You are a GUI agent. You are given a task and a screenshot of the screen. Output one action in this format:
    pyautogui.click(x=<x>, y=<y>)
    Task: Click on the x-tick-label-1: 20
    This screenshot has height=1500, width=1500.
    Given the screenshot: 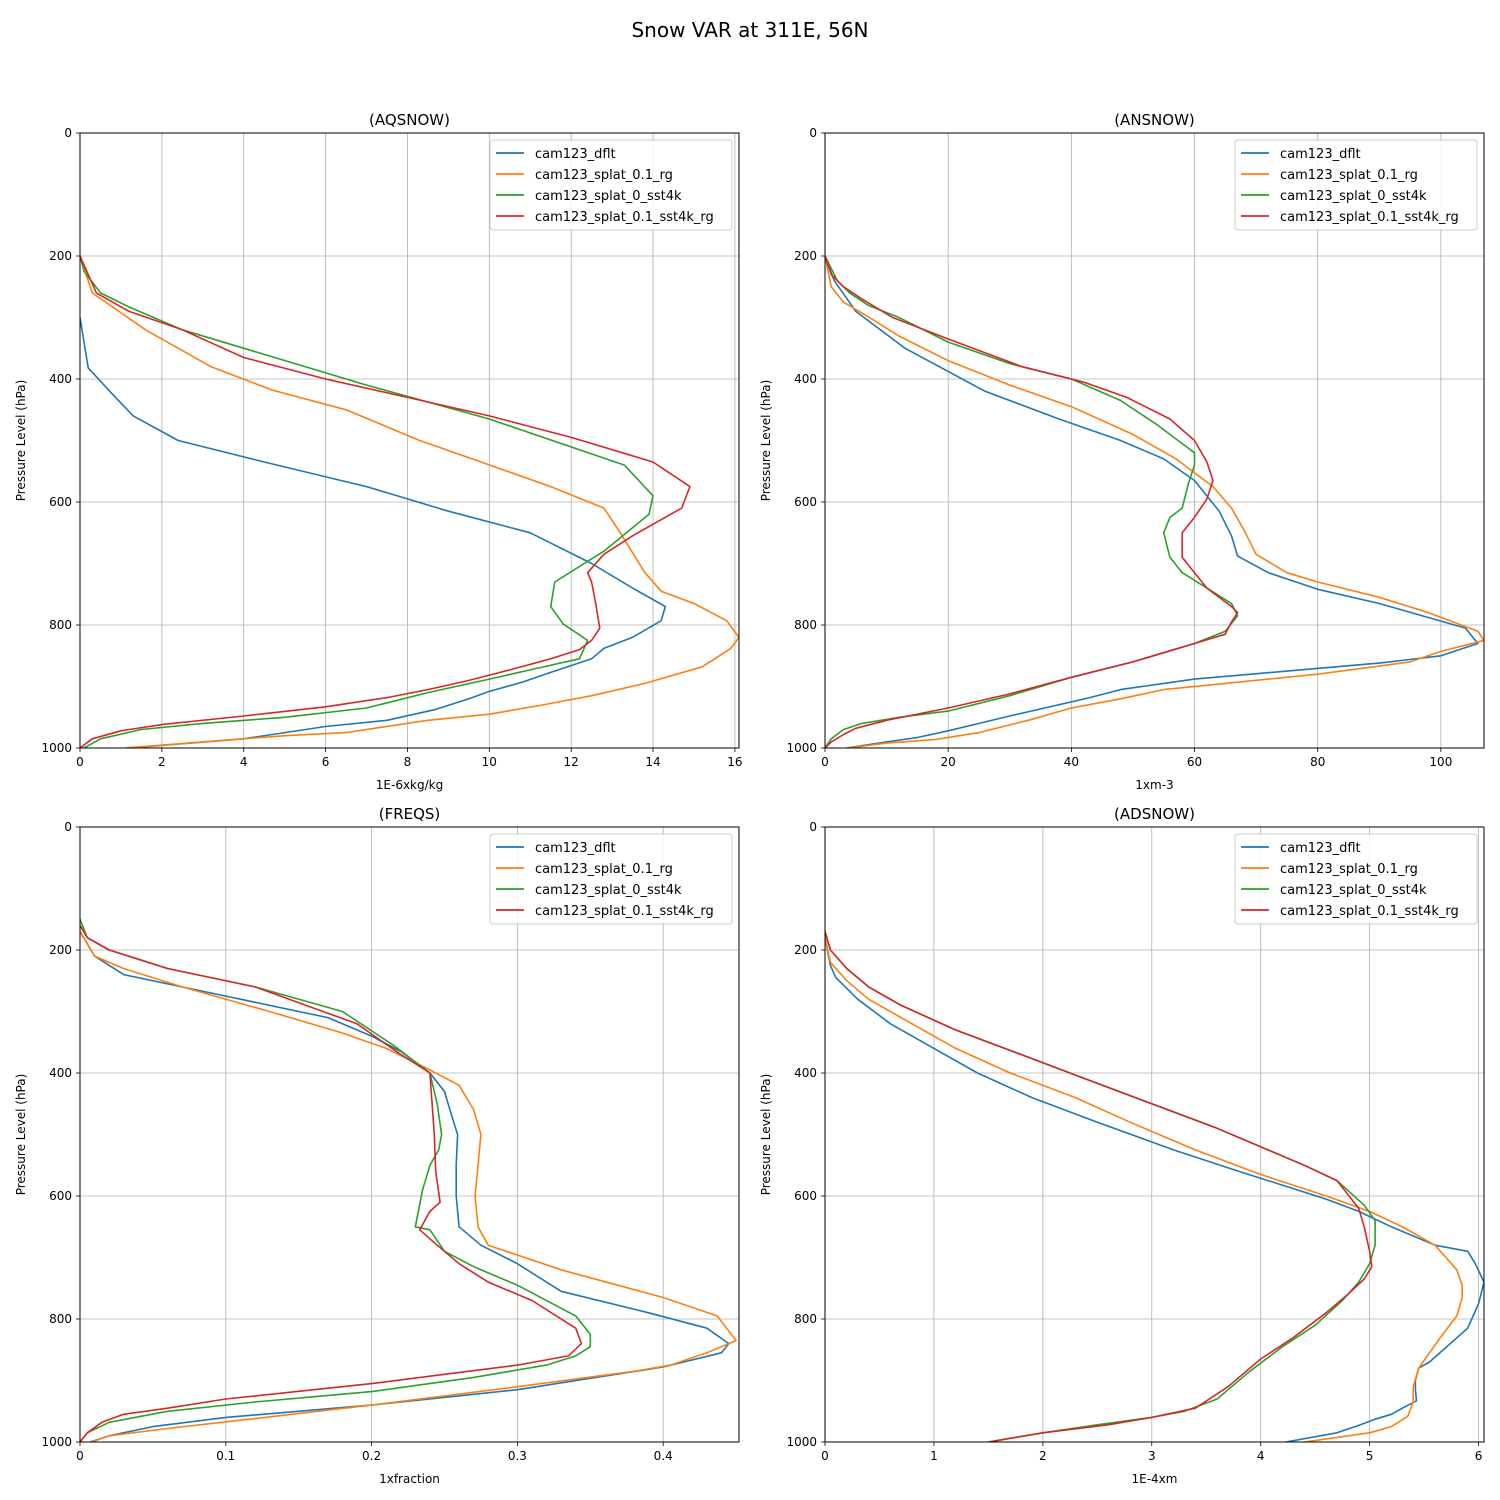 What is the action you would take?
    pyautogui.click(x=948, y=762)
    